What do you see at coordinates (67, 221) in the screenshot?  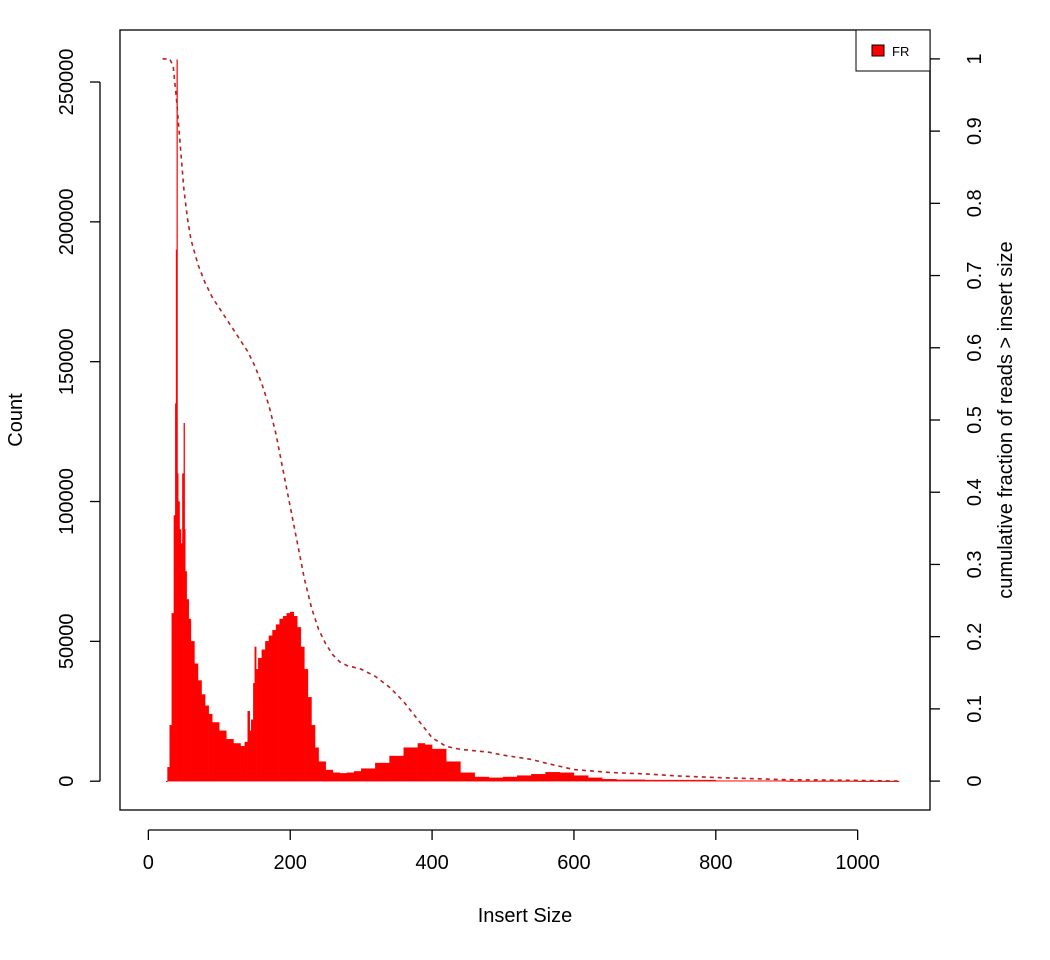 I see `y-tick-label: 200000` at bounding box center [67, 221].